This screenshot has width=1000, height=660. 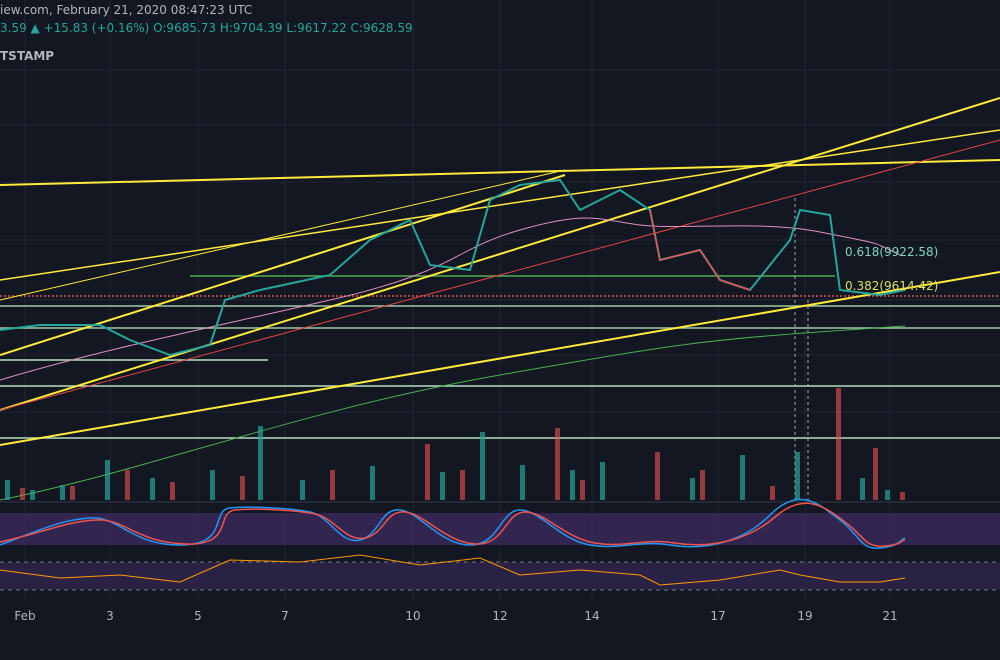 What do you see at coordinates (717, 616) in the screenshot?
I see `x-tick-label: 17` at bounding box center [717, 616].